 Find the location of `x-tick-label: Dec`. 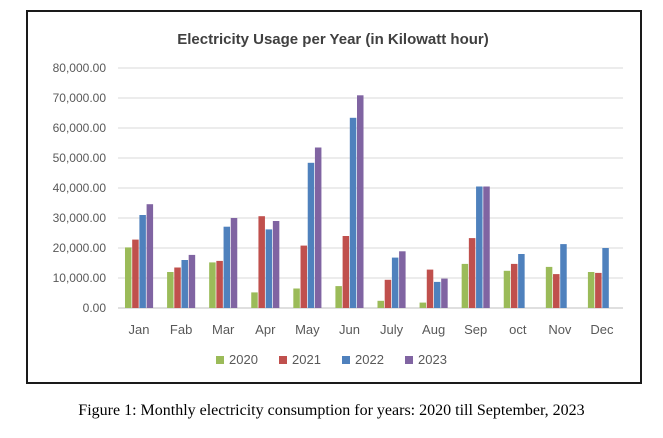

x-tick-label: Dec is located at coordinates (602, 329).